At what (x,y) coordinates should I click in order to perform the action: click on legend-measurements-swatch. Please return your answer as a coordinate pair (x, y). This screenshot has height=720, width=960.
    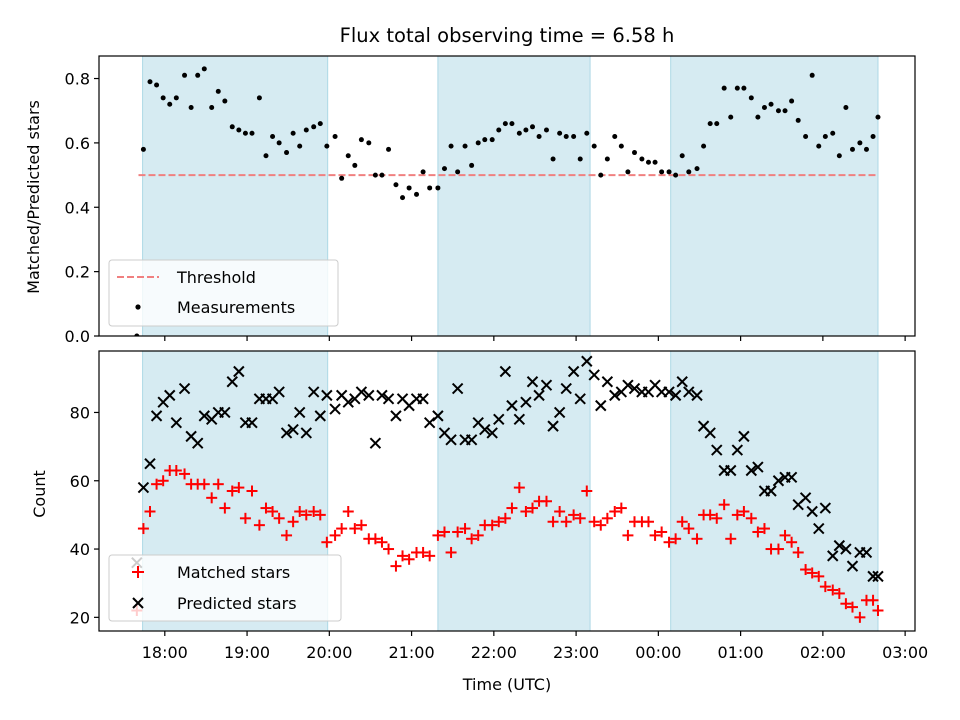
    Looking at the image, I should click on (138, 307).